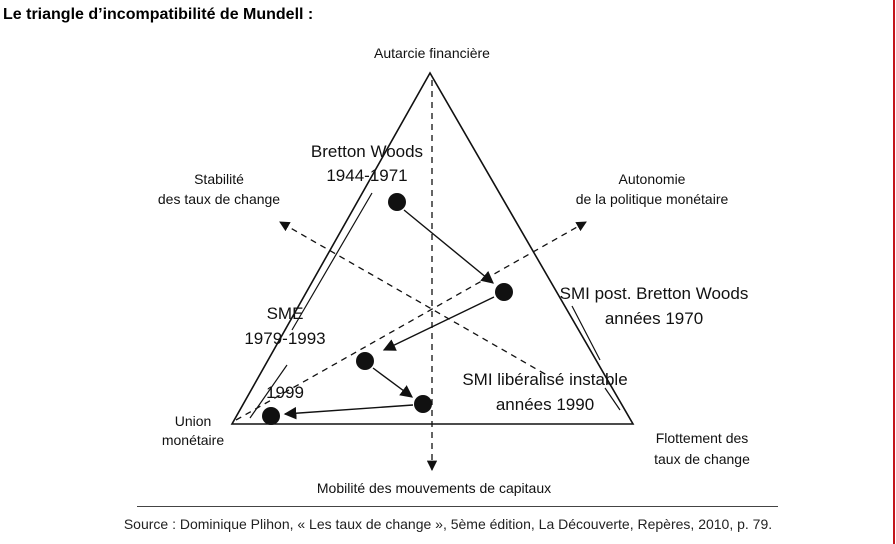 Image resolution: width=896 pixels, height=544 pixels. Describe the element at coordinates (438, 323) in the screenshot. I see `arrow-smi-post-to-sme` at that location.